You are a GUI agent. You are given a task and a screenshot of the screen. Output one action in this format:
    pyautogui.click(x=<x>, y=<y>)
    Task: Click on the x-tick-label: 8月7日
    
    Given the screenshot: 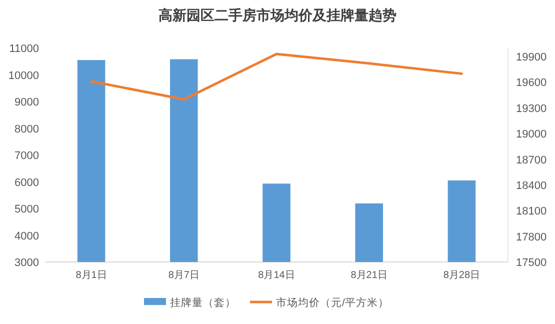 What is the action you would take?
    pyautogui.click(x=184, y=275)
    